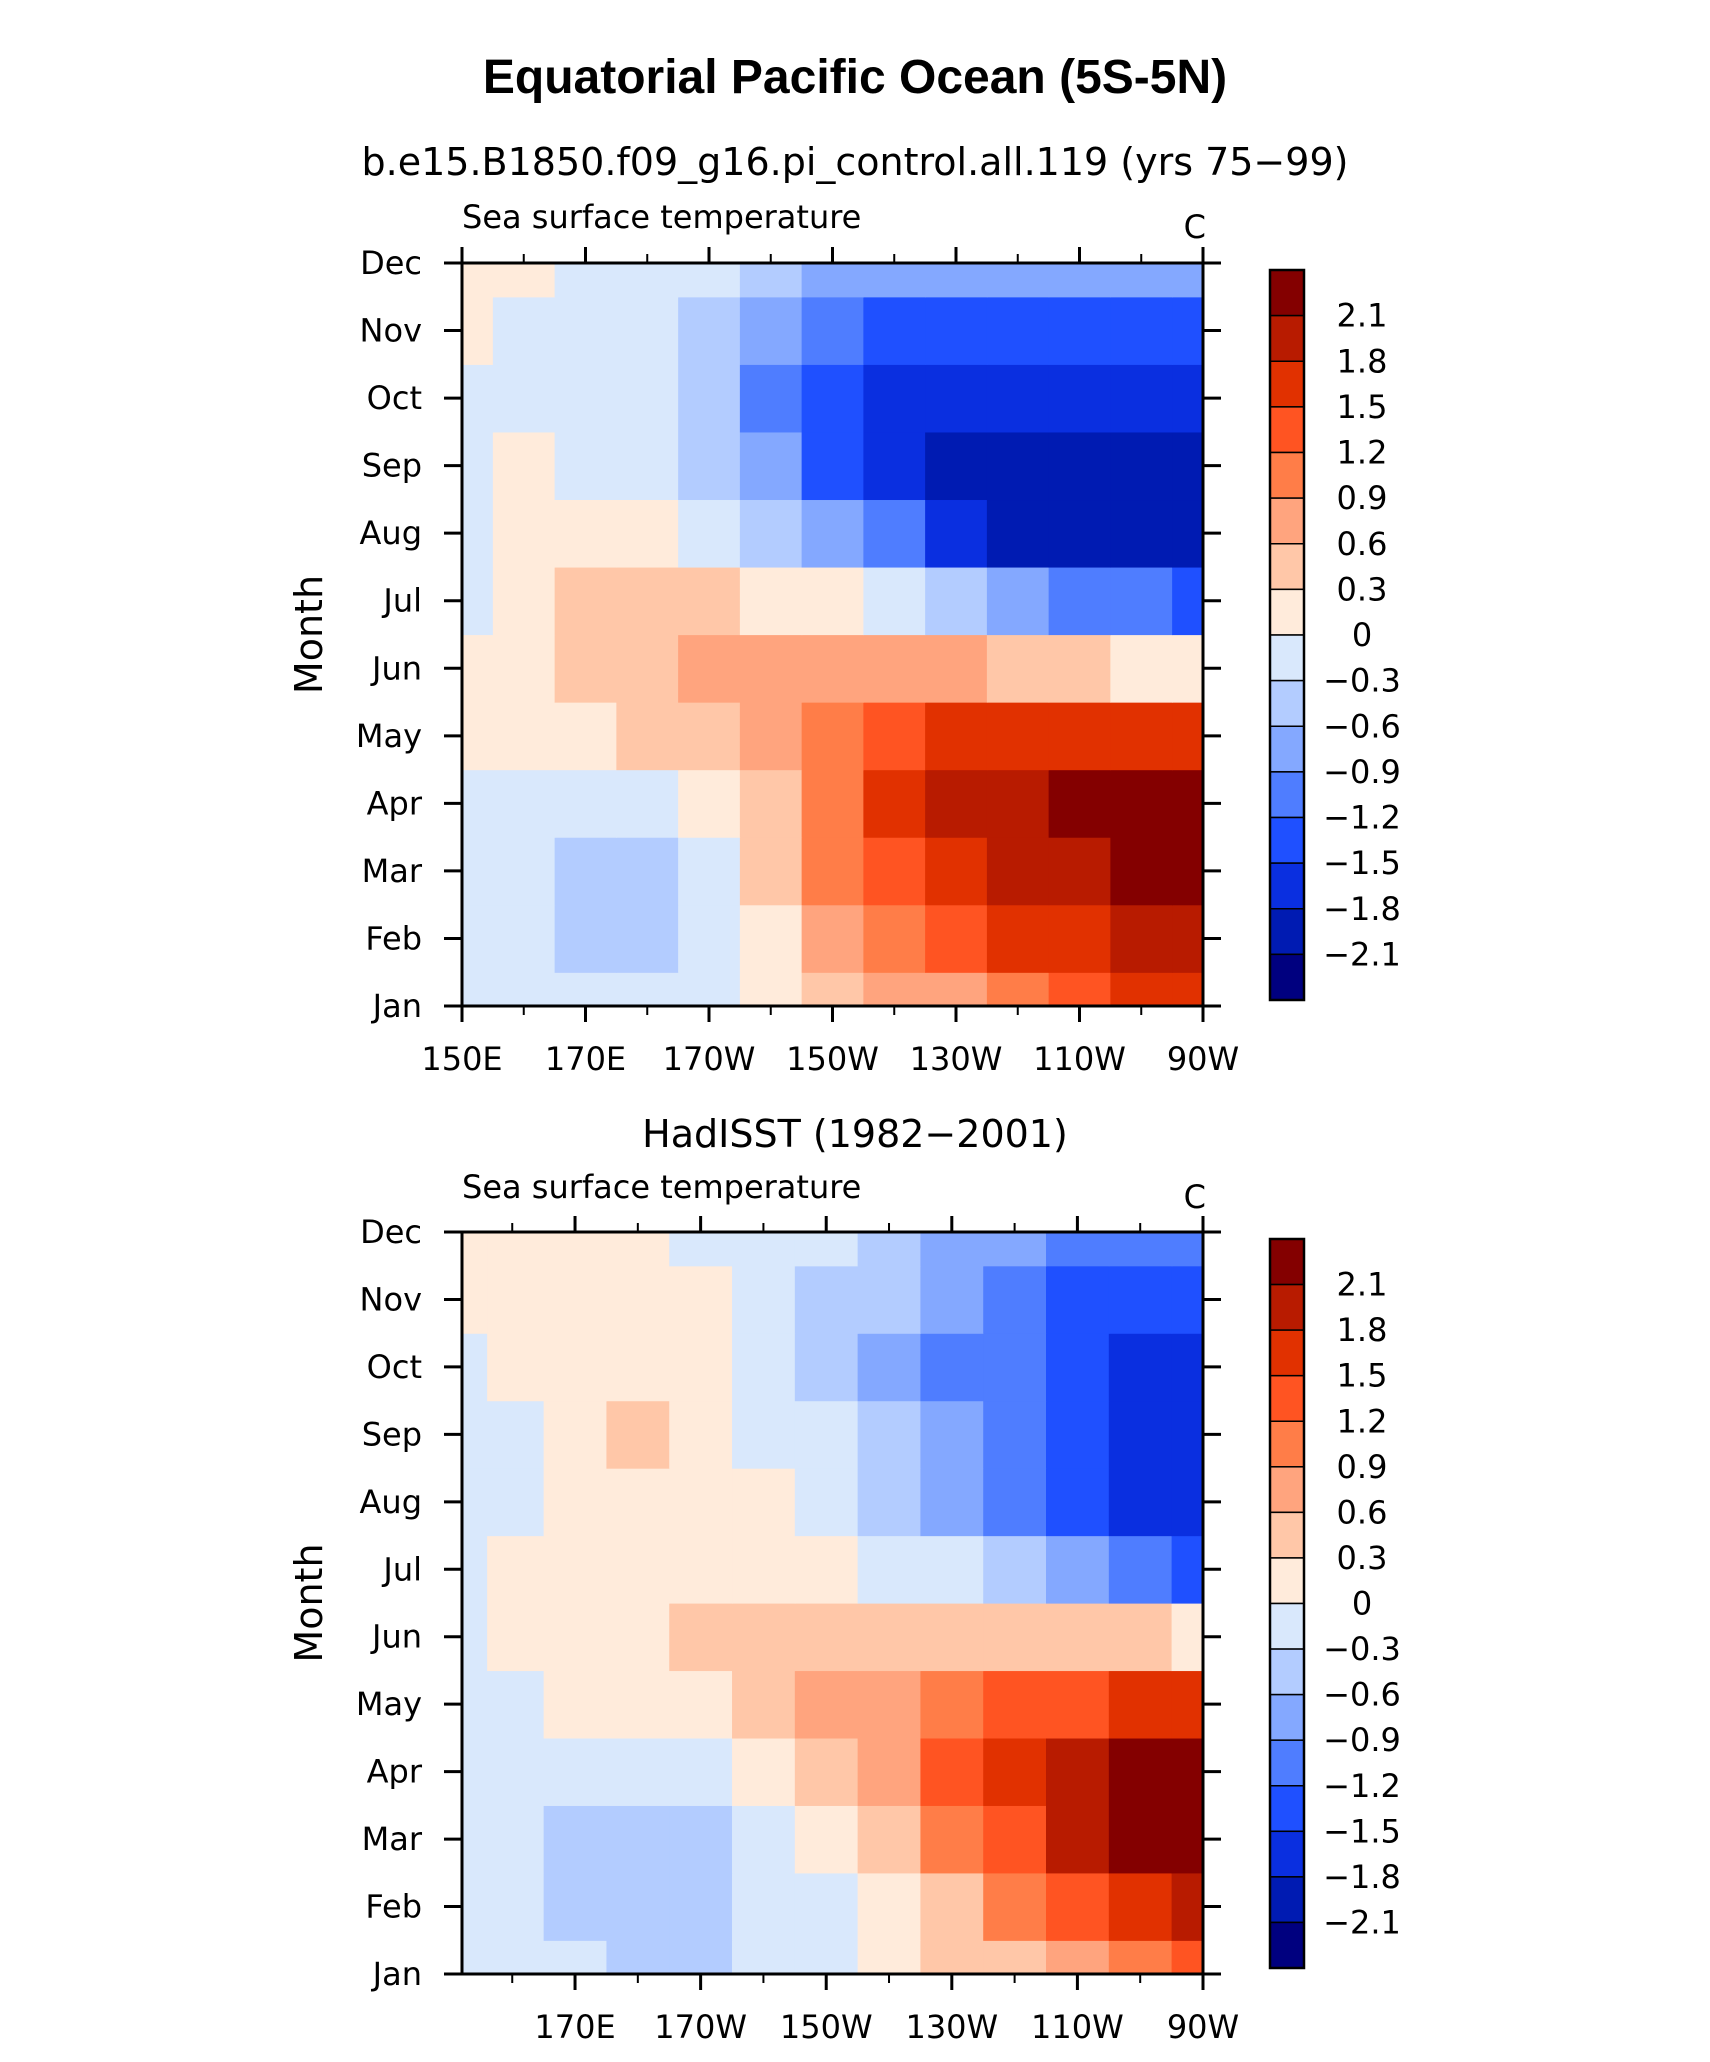 The image size is (1710, 2062). I want to click on x-tick-label: 170W, so click(700, 2027).